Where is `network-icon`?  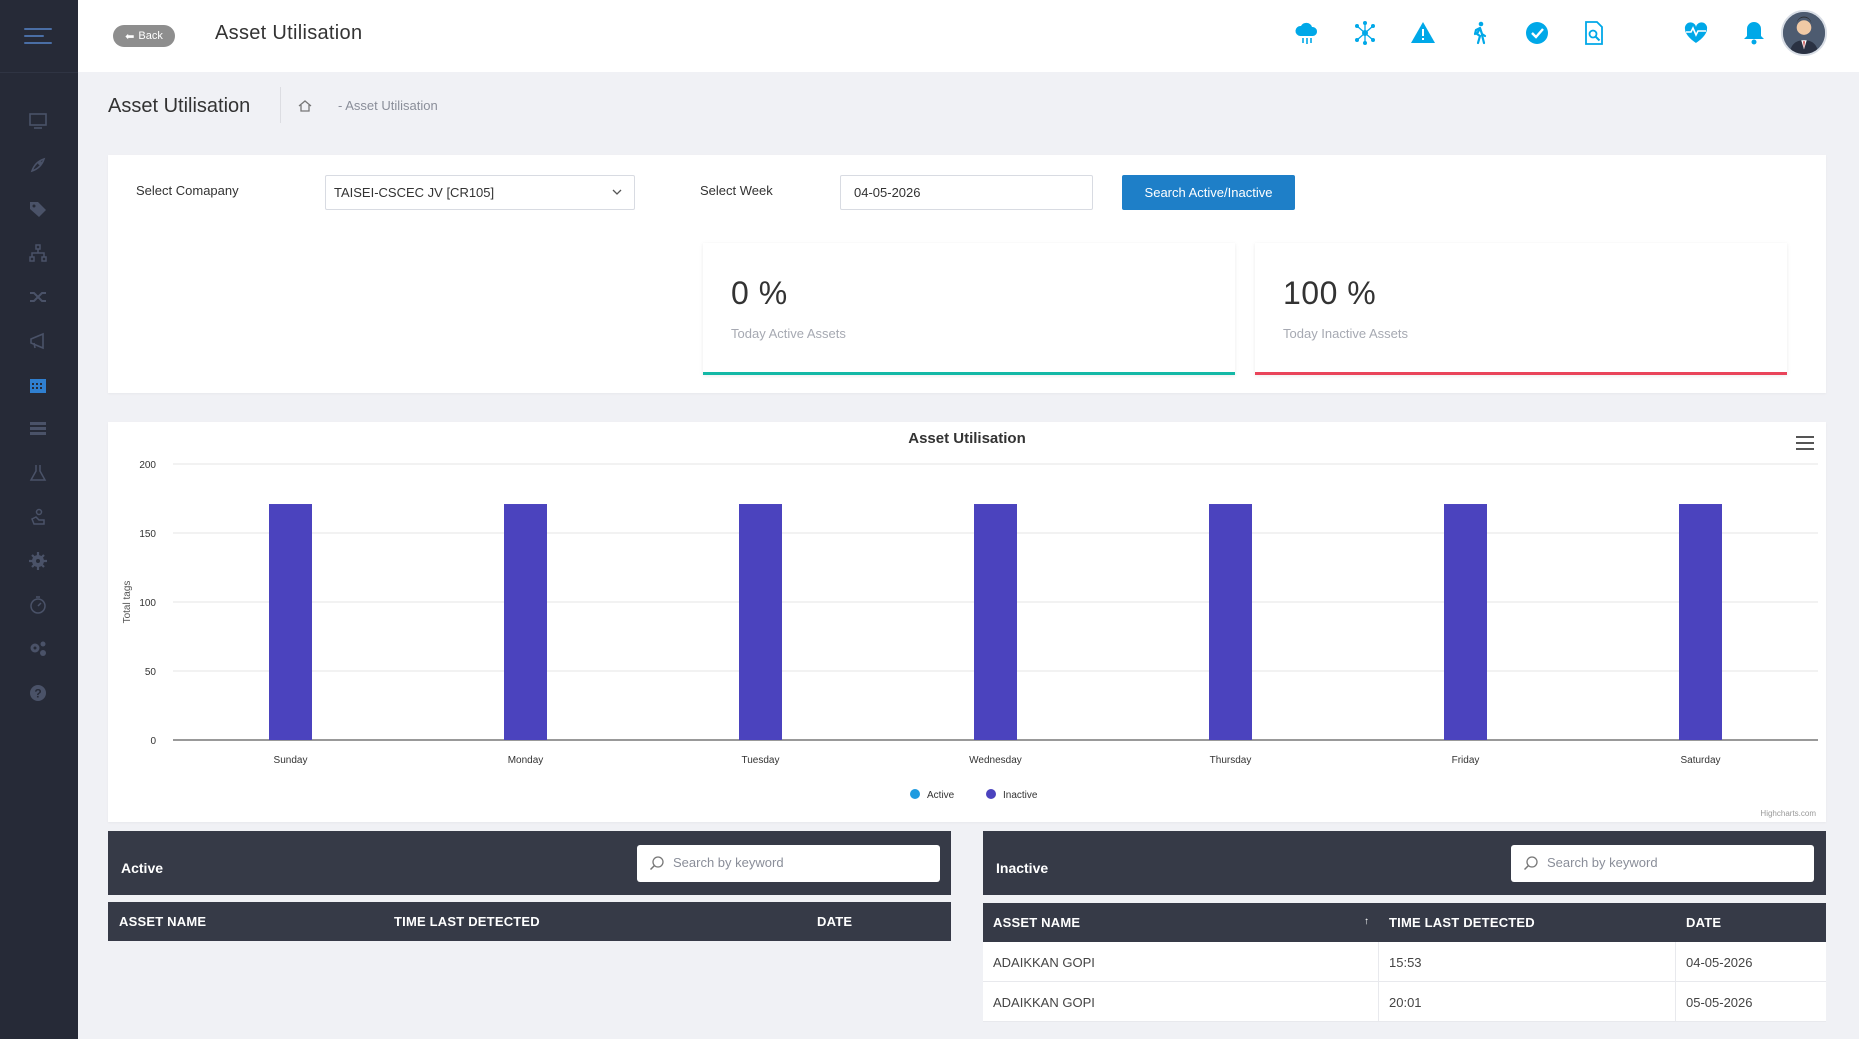
network-icon is located at coordinates (1365, 33).